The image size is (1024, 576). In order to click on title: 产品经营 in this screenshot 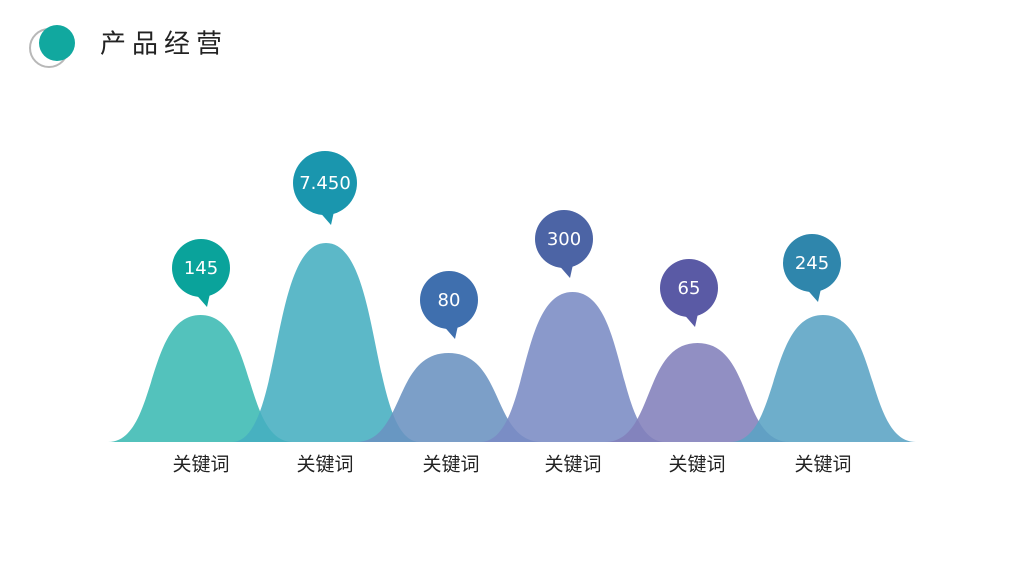, I will do `click(164, 45)`.